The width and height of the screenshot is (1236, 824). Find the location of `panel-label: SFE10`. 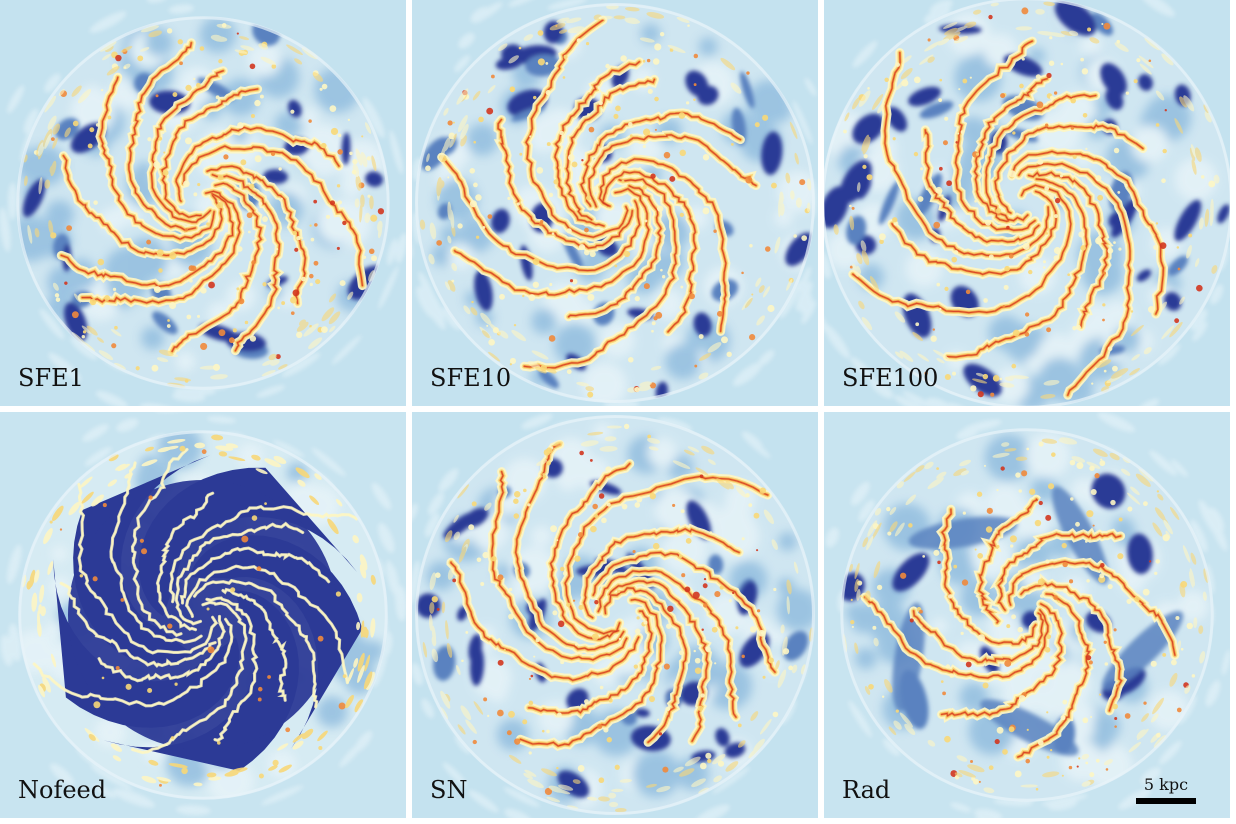

panel-label: SFE10 is located at coordinates (470, 378).